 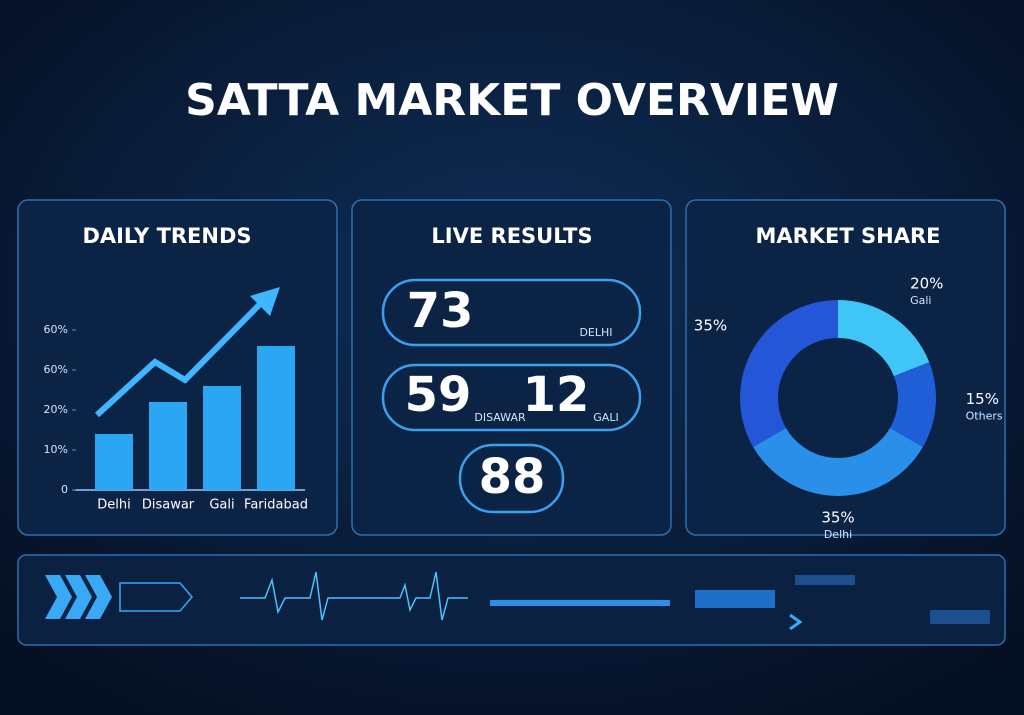 What do you see at coordinates (500, 417) in the screenshot?
I see `result-name: DISAWAR` at bounding box center [500, 417].